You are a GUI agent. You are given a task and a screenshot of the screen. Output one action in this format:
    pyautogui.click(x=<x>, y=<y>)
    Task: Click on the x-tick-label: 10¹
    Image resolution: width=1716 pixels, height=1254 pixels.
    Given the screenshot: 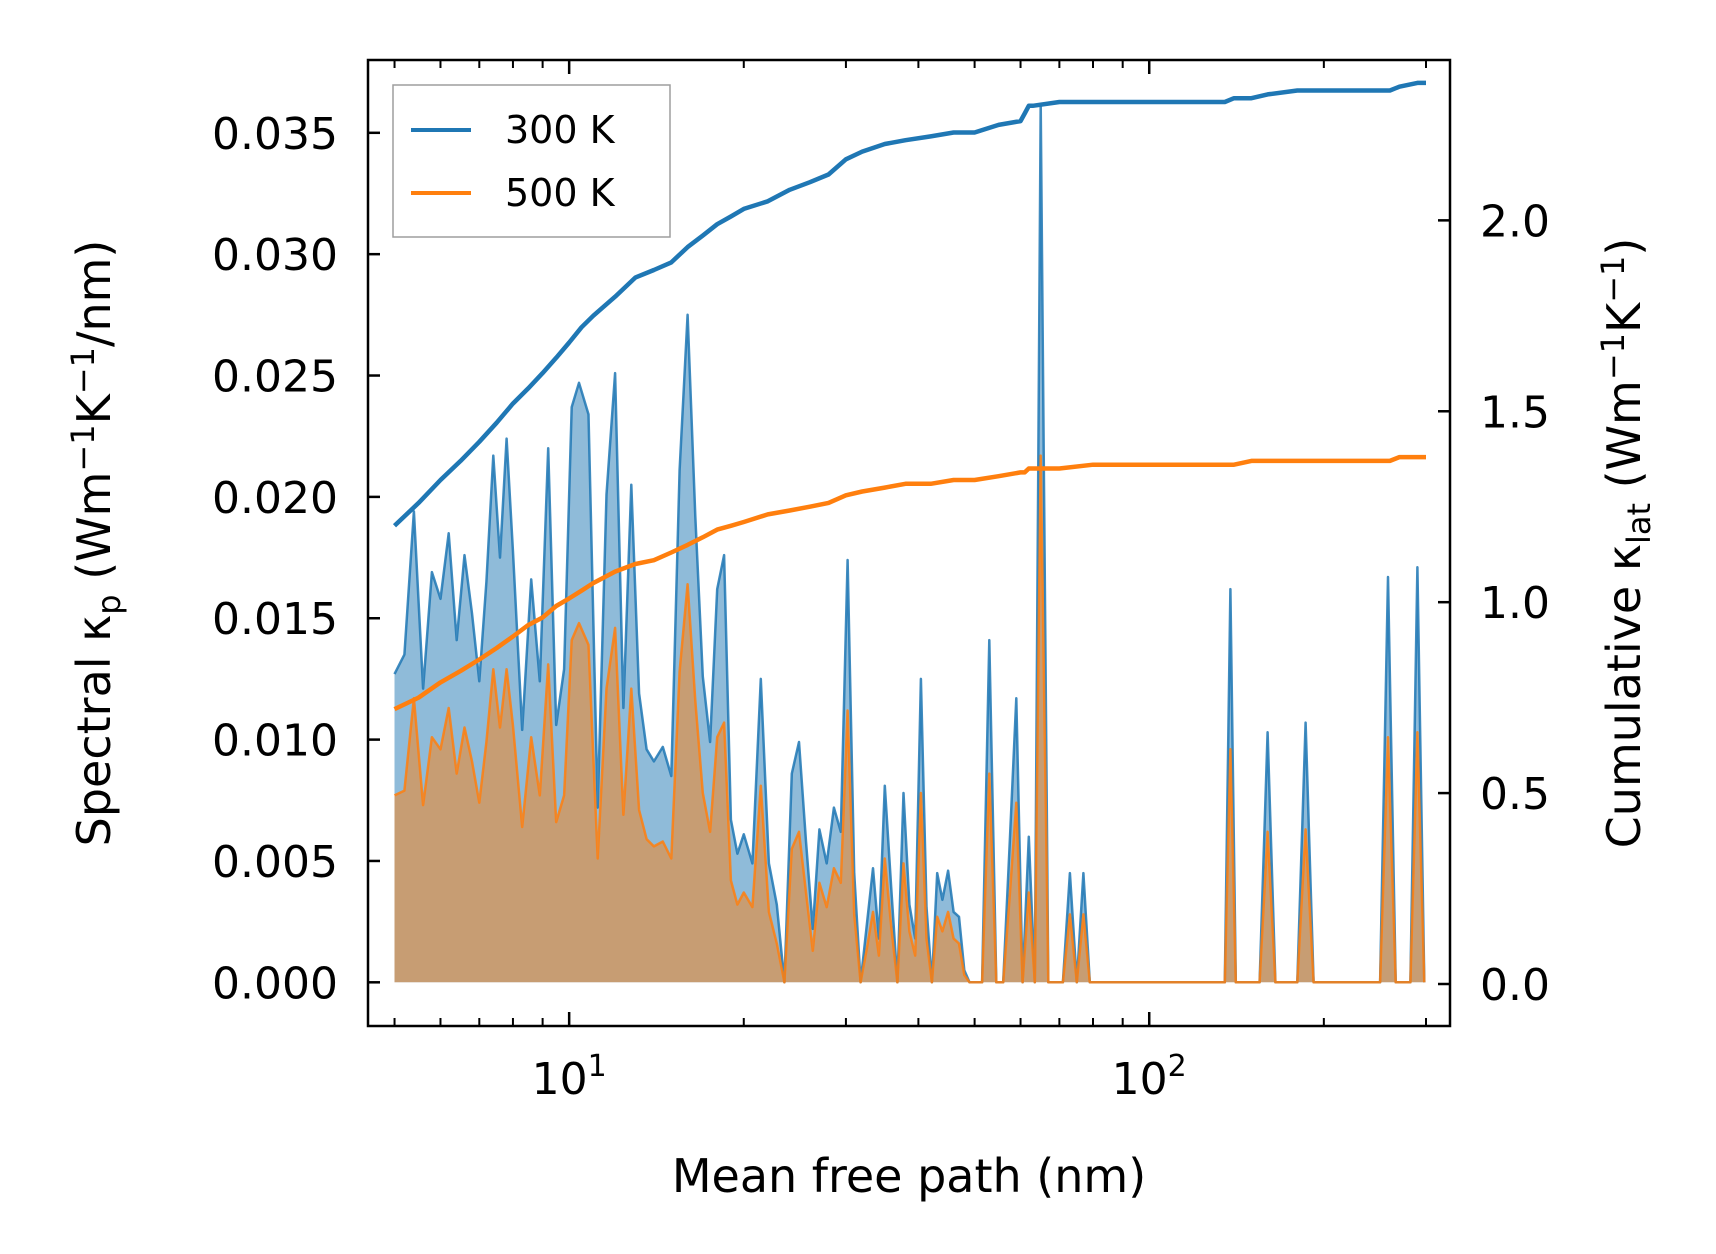 What is the action you would take?
    pyautogui.click(x=569, y=1077)
    